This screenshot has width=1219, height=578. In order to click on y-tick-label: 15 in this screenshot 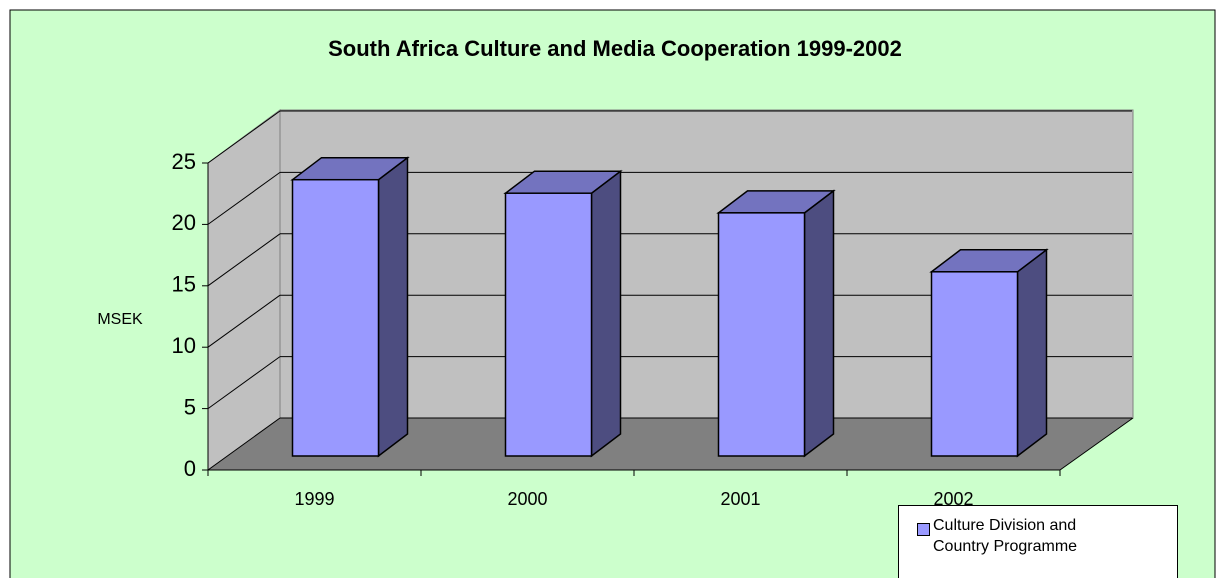, I will do `click(184, 284)`.